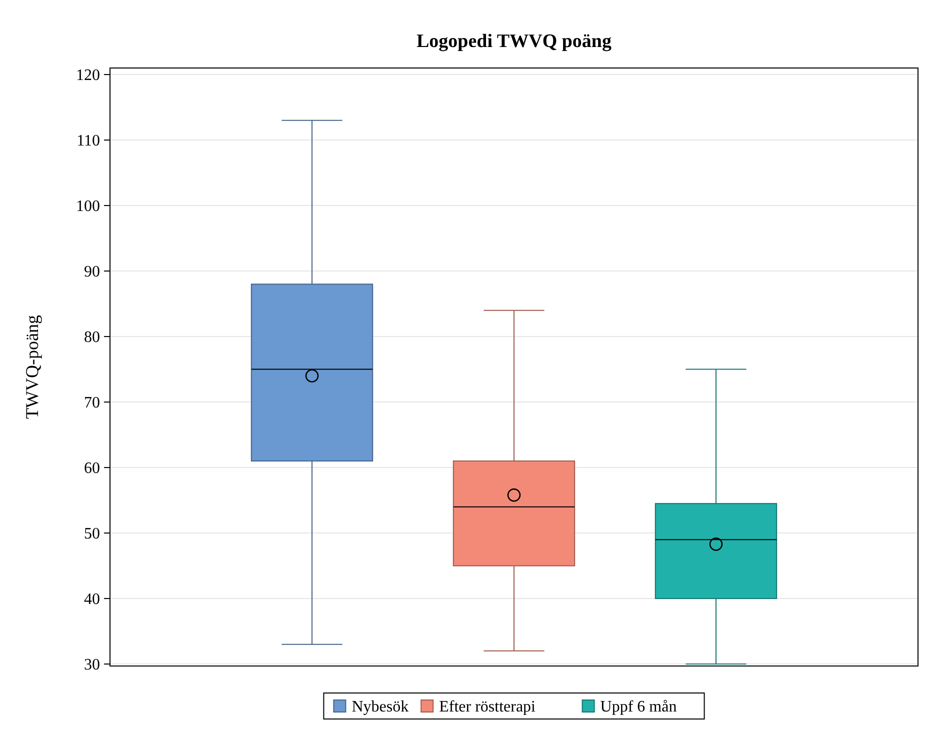  Describe the element at coordinates (92, 403) in the screenshot. I see `y-tick-label: 70` at that location.